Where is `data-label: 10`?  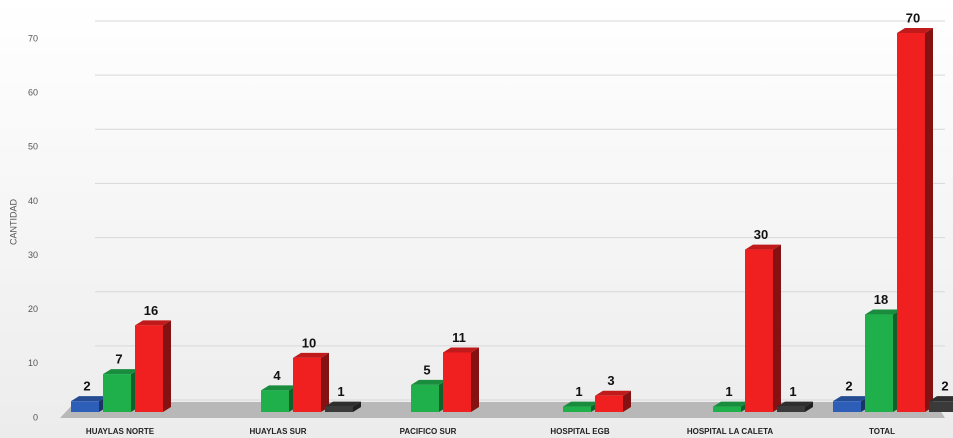
data-label: 10 is located at coordinates (309, 342).